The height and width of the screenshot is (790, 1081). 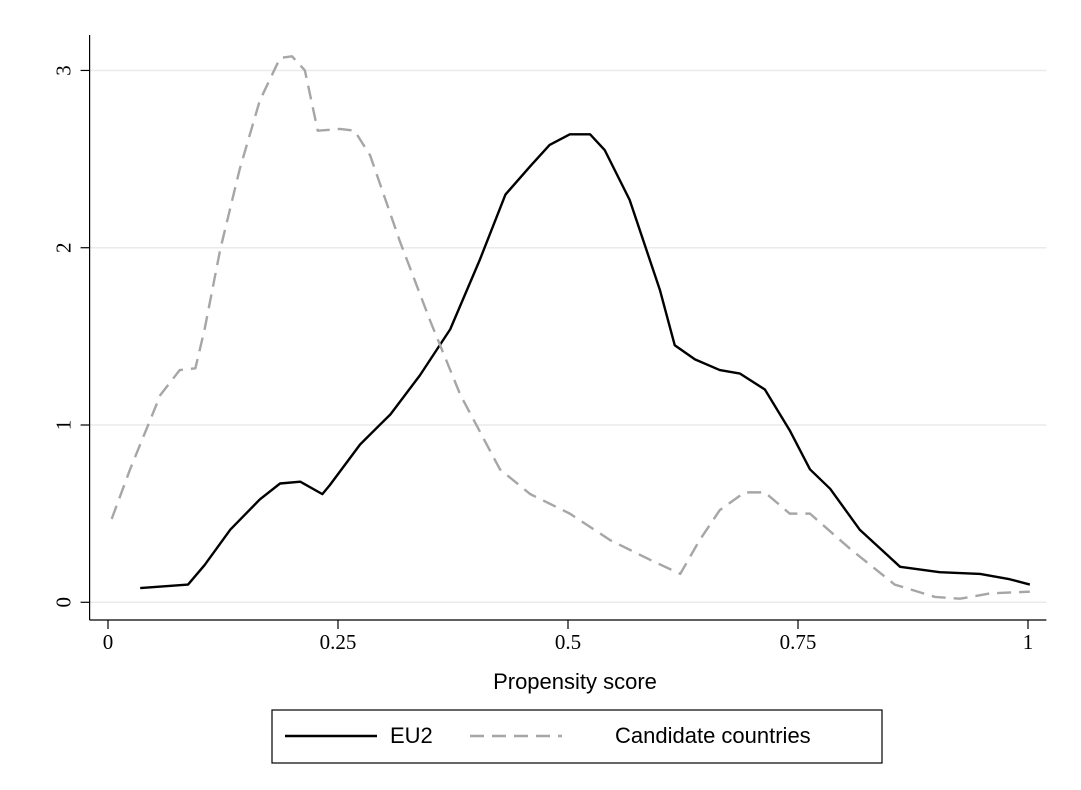 What do you see at coordinates (63, 247) in the screenshot?
I see `y-tick-label: 2` at bounding box center [63, 247].